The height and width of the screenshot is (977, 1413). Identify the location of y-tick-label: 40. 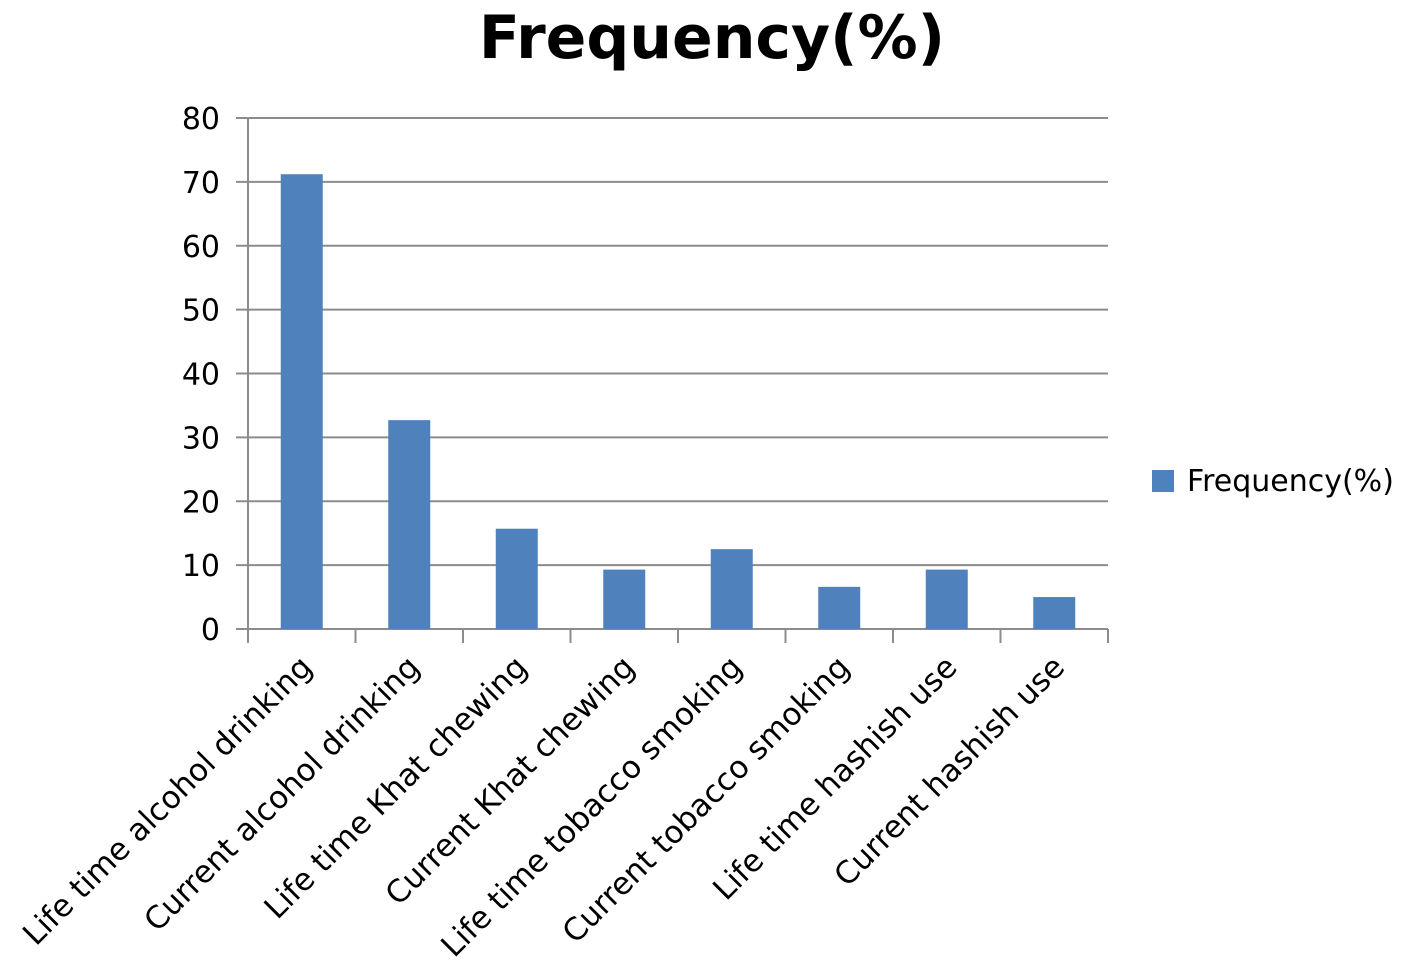
(201, 375).